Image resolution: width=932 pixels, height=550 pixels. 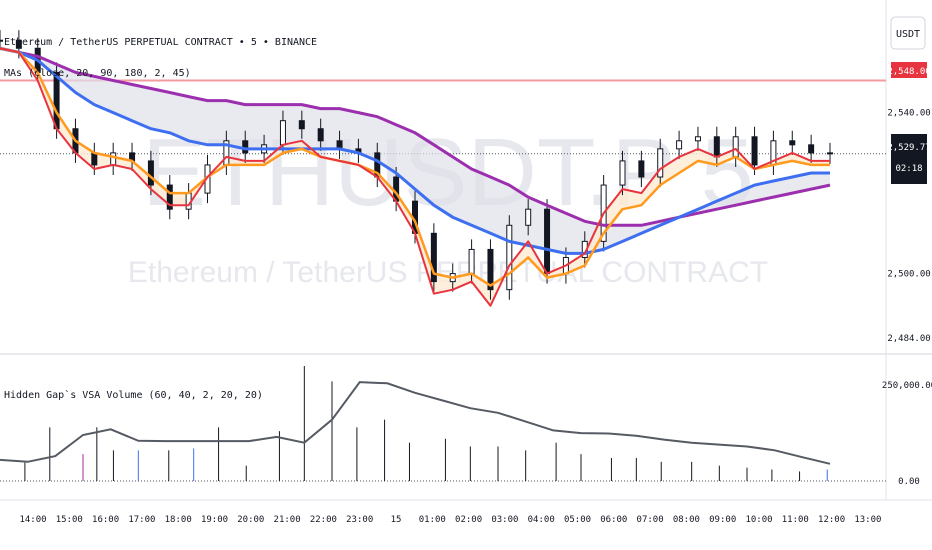 What do you see at coordinates (32, 520) in the screenshot?
I see `time-tick-label: 14:00` at bounding box center [32, 520].